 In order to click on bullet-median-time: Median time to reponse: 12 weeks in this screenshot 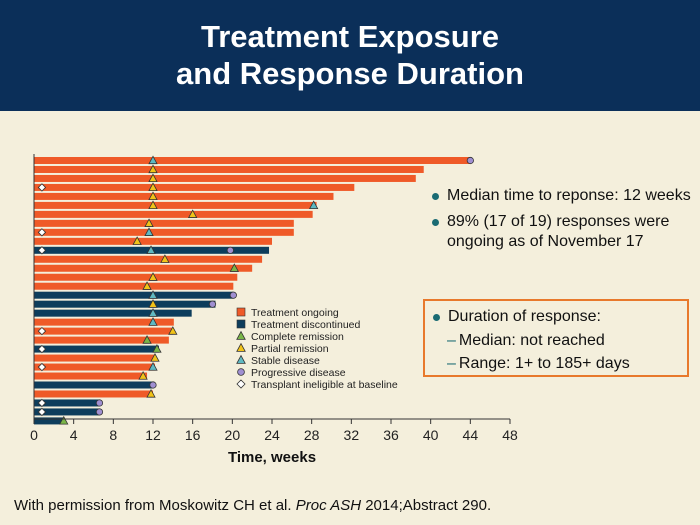, I will do `click(562, 196)`.